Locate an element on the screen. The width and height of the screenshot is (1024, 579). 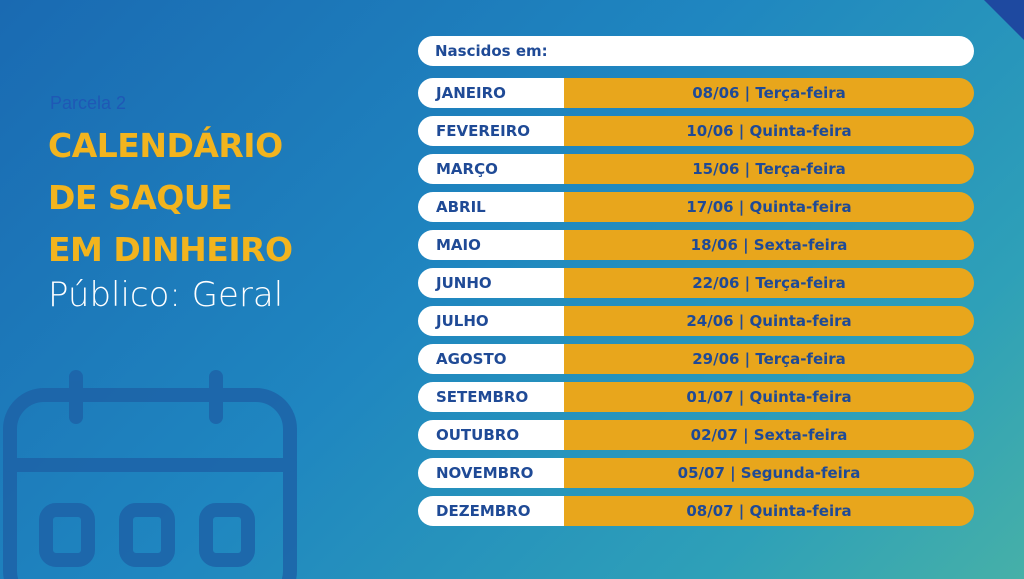
month-cell: JANEIRO is located at coordinates (493, 93).